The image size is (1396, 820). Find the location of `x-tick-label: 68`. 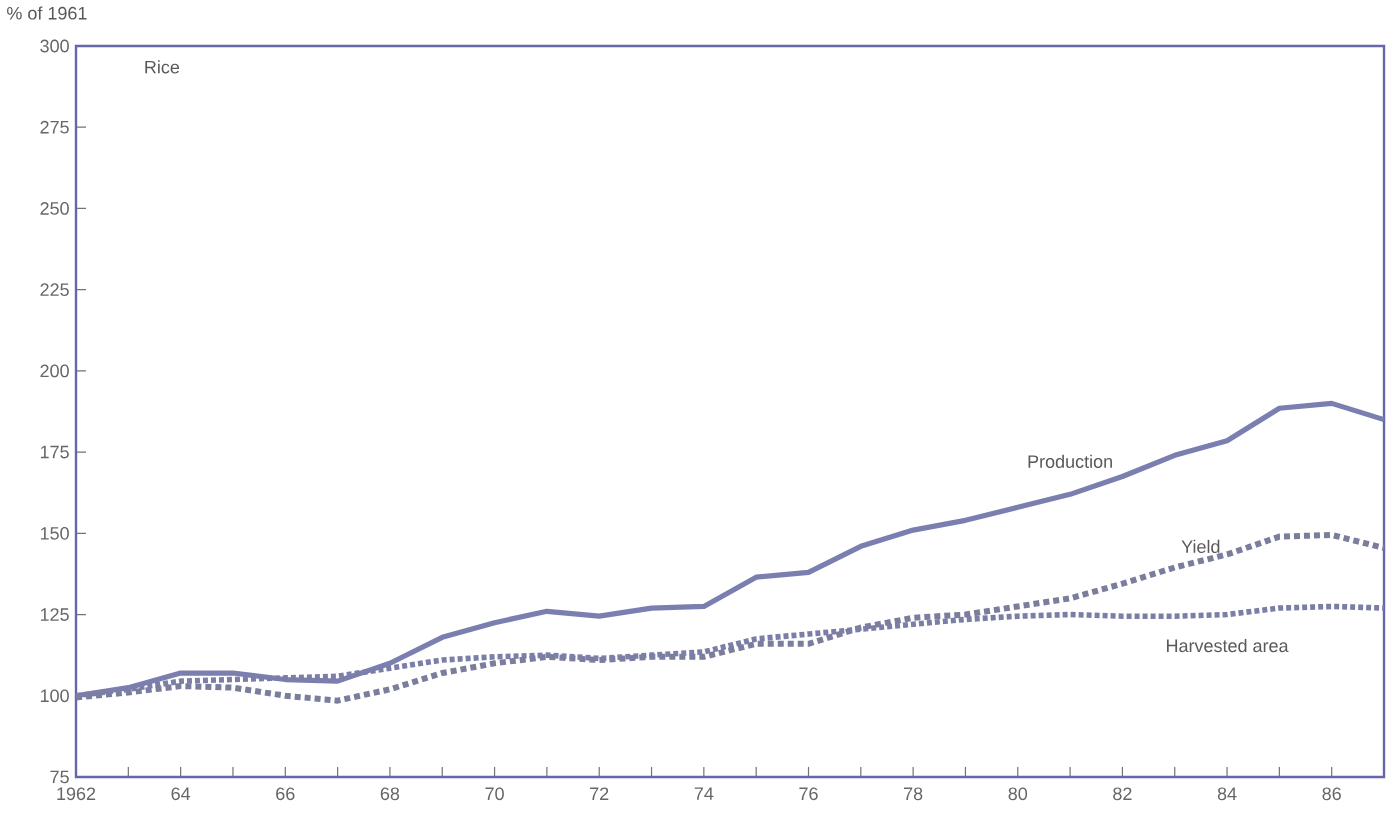

x-tick-label: 68 is located at coordinates (390, 794).